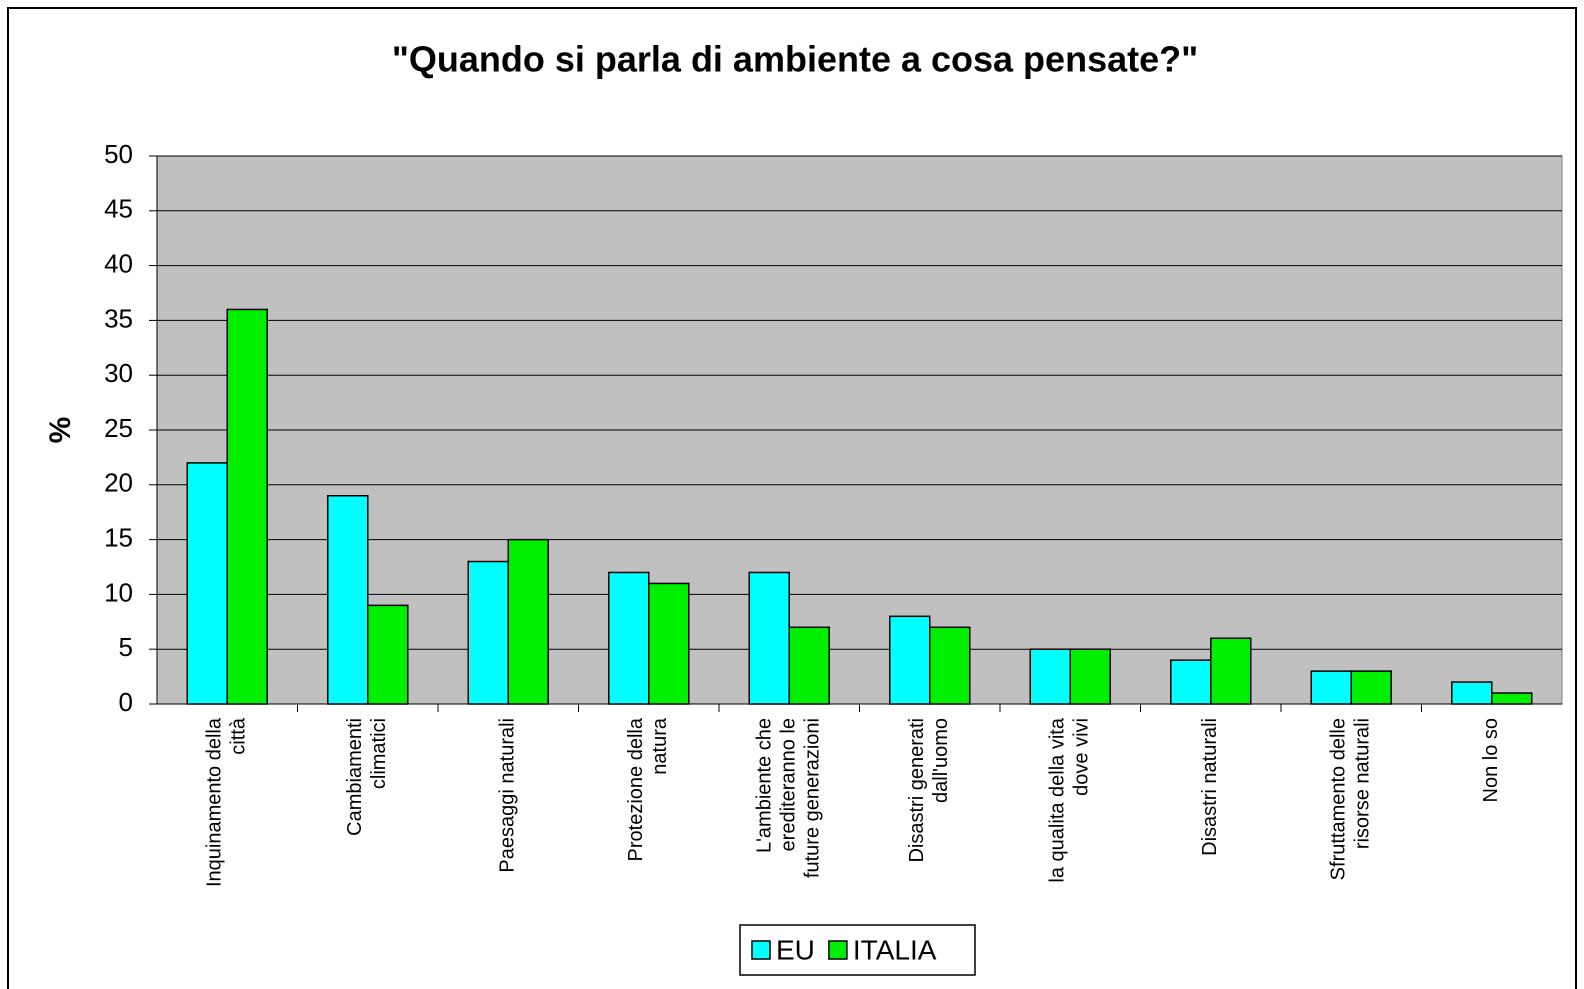  What do you see at coordinates (1210, 787) in the screenshot?
I see `x-tick-label: Disastri naturali` at bounding box center [1210, 787].